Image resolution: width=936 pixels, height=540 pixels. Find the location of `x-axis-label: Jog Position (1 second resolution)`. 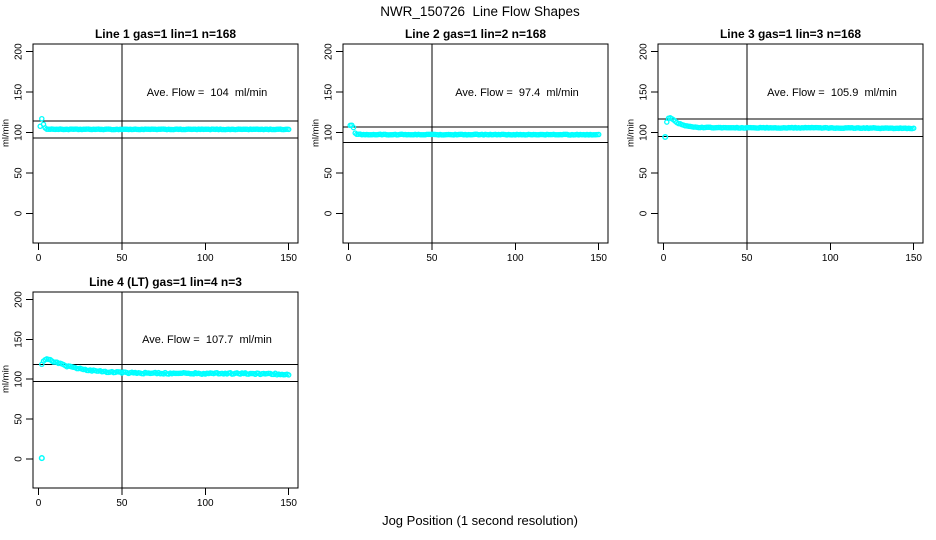

x-axis-label: Jog Position (1 second resolution) is located at coordinates (480, 520).